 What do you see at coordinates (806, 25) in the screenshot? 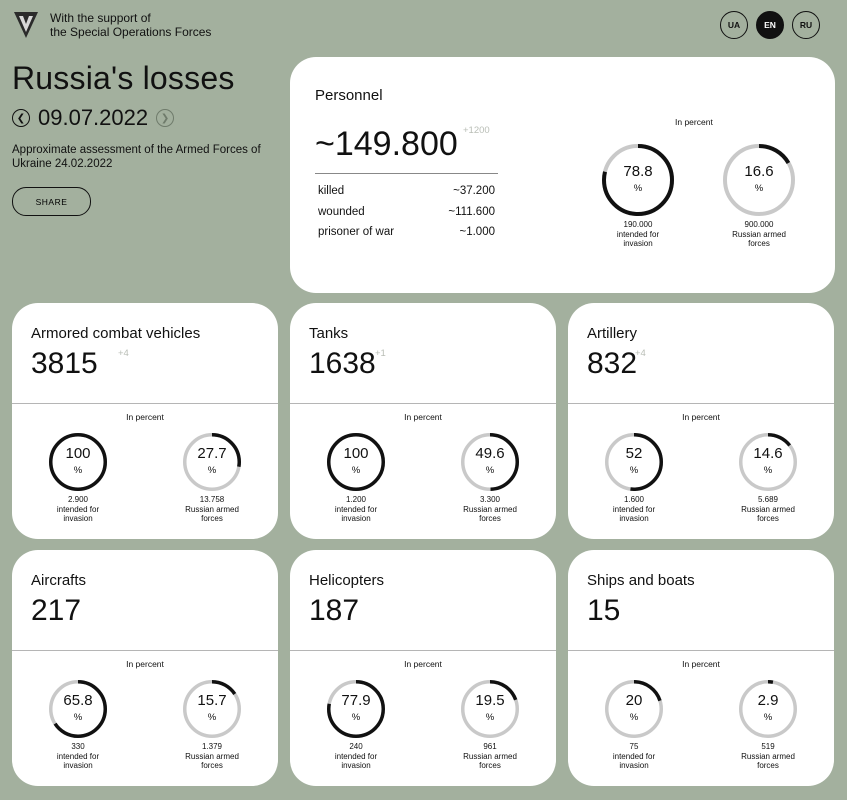
I see `lang-ru-button: RU` at bounding box center [806, 25].